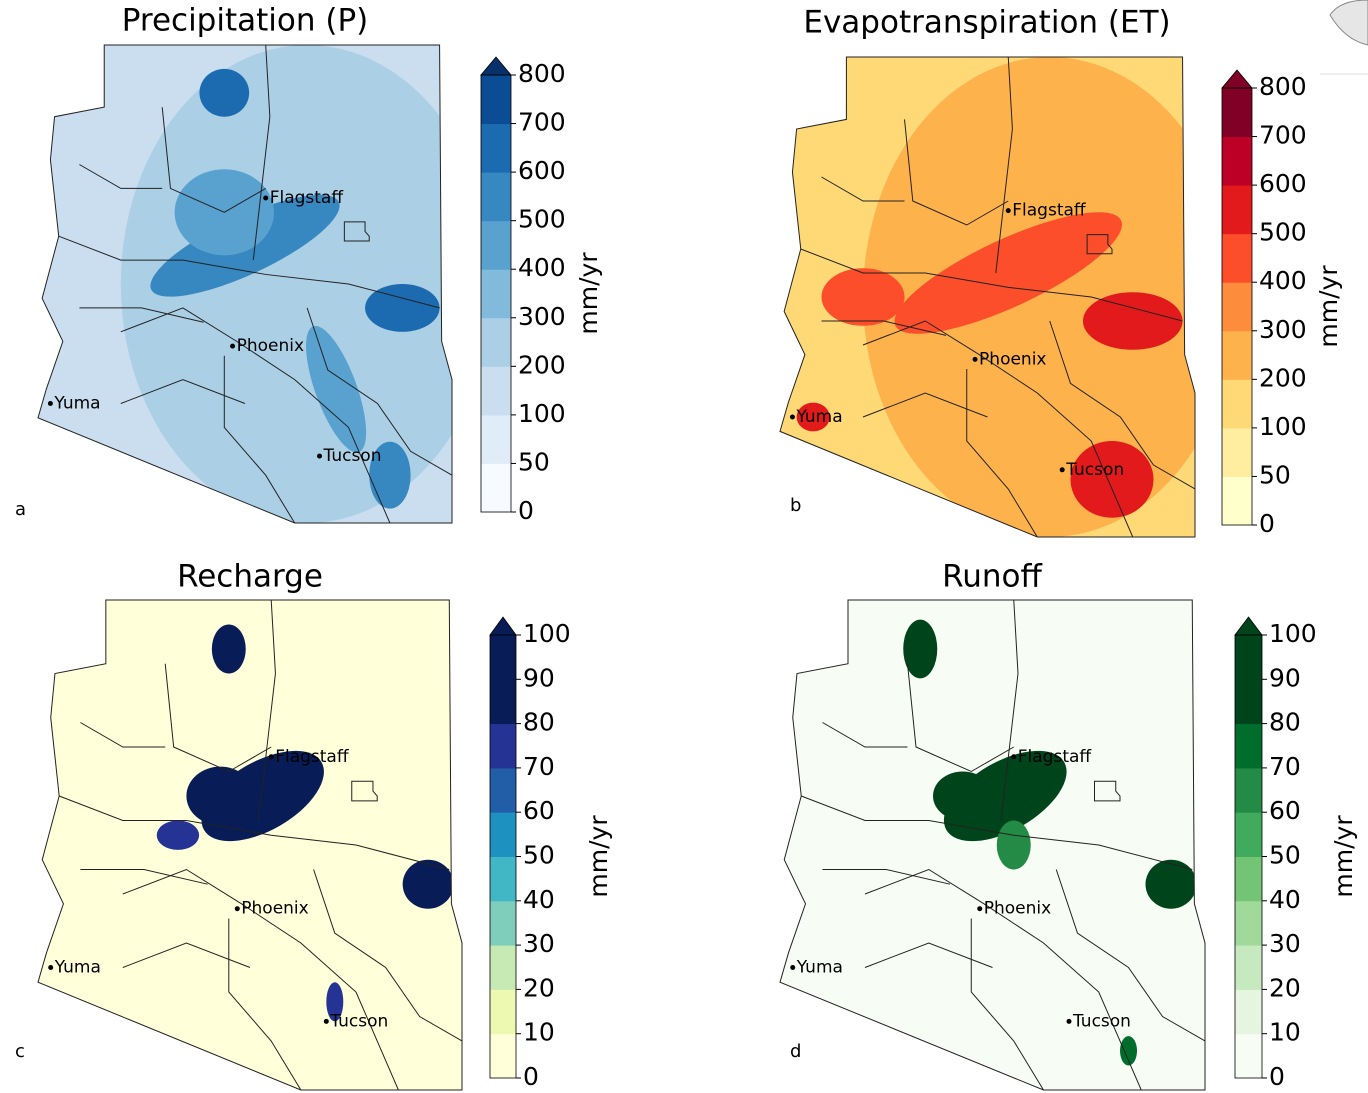 This screenshot has height=1093, width=1368. Describe the element at coordinates (542, 316) in the screenshot. I see `colorbar-tick-label: 300` at that location.